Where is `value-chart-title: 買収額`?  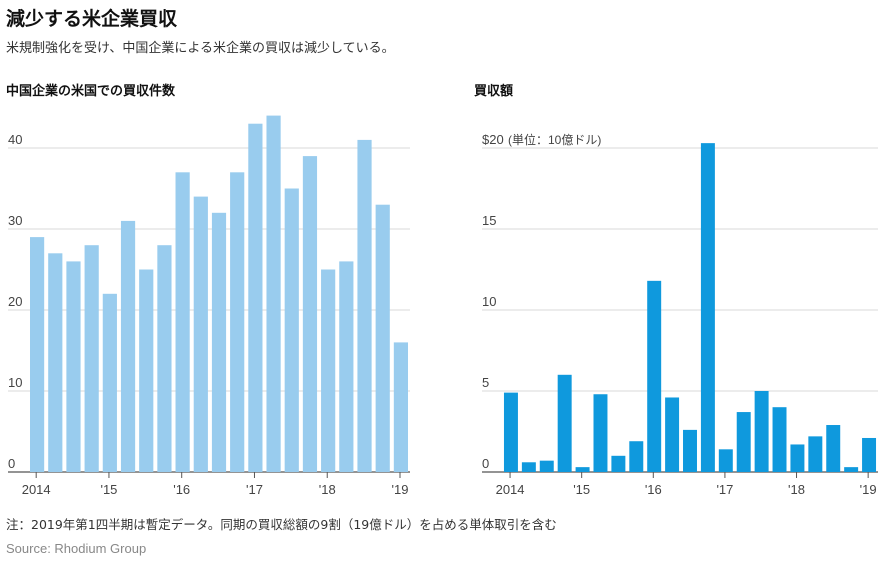
value-chart-title: 買収額 is located at coordinates (494, 91).